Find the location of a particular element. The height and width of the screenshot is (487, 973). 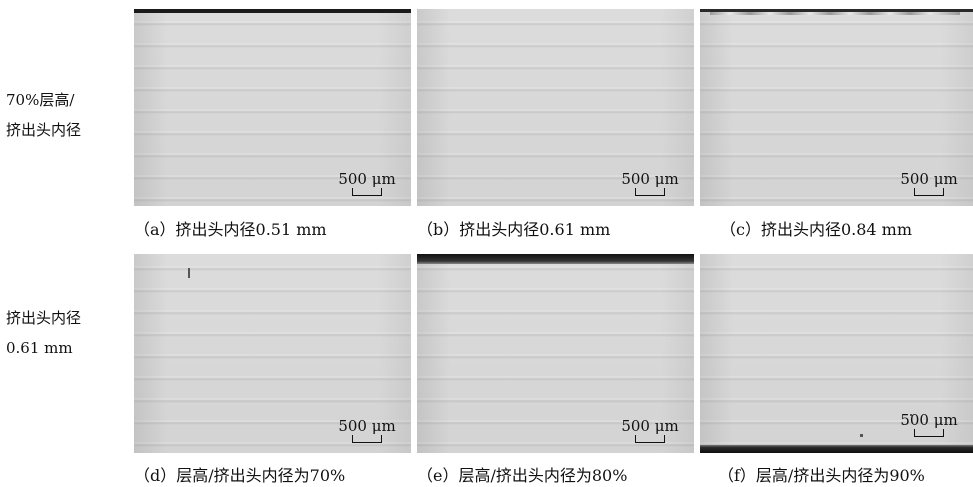

scale-bar-line-f is located at coordinates (929, 433).